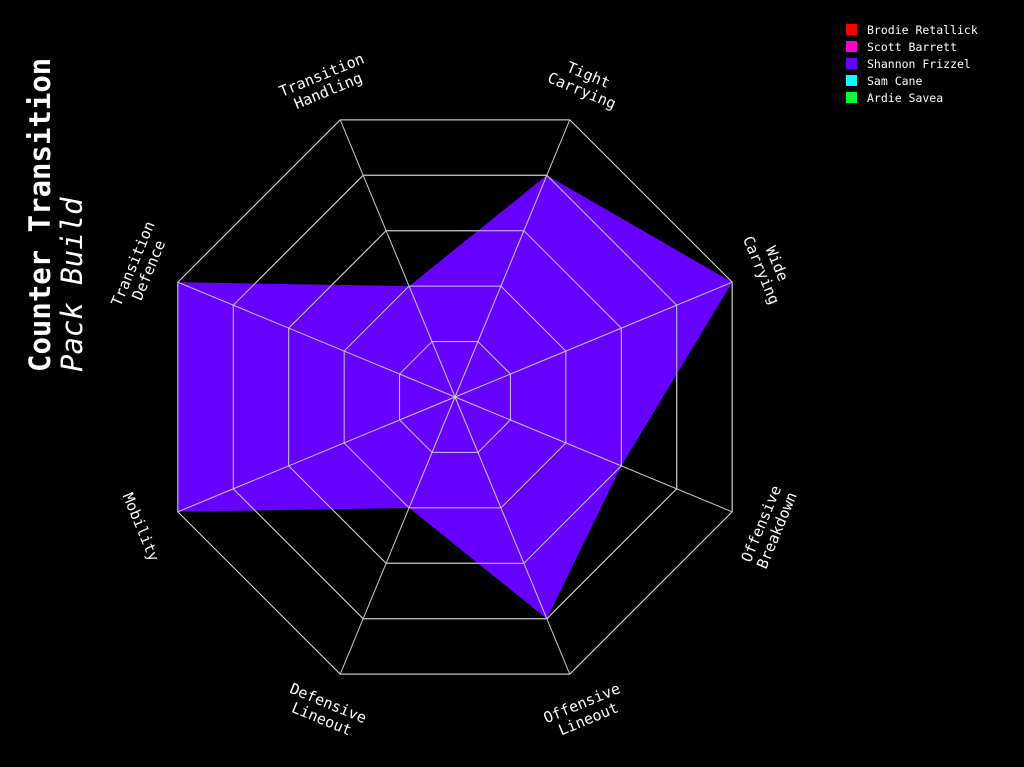 The height and width of the screenshot is (767, 1024). I want to click on chart-subtitle: Pack Build, so click(72, 284).